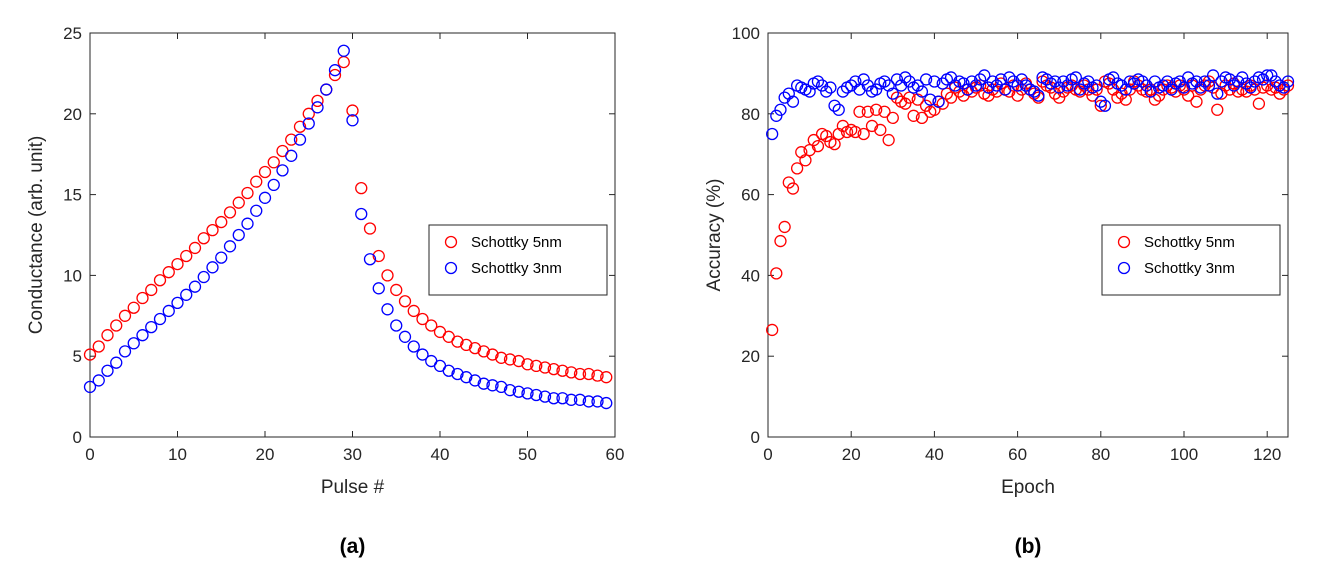 The height and width of the screenshot is (578, 1330). I want to click on legend-marker, so click(451, 268).